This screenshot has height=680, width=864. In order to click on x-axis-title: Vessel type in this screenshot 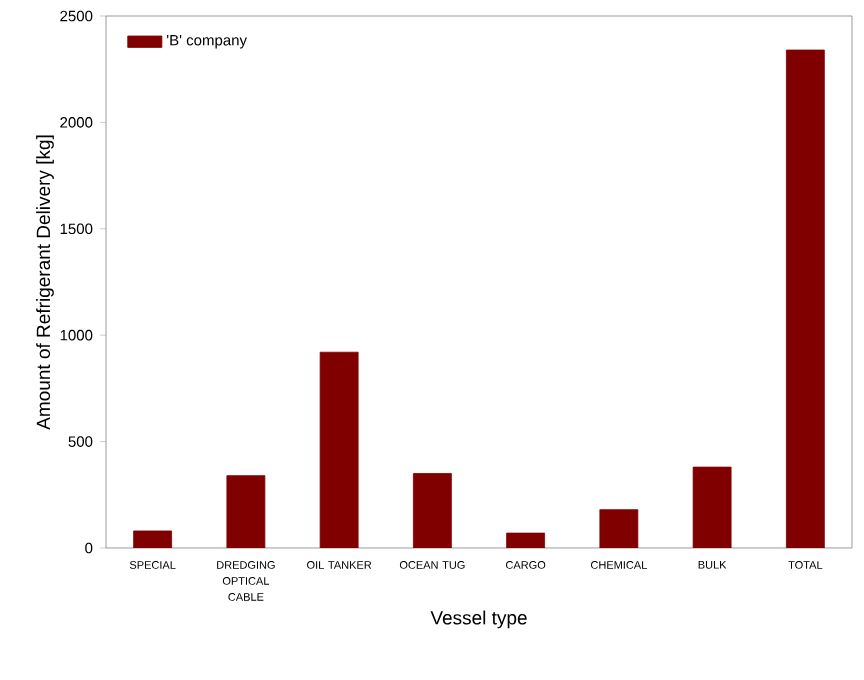, I will do `click(478, 619)`.